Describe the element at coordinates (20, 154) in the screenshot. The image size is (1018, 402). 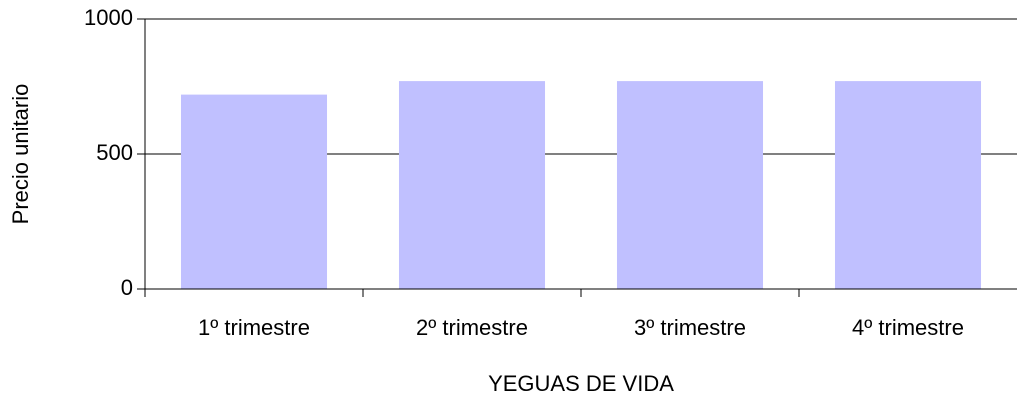
I see `y-axis-label: Precio unitario` at that location.